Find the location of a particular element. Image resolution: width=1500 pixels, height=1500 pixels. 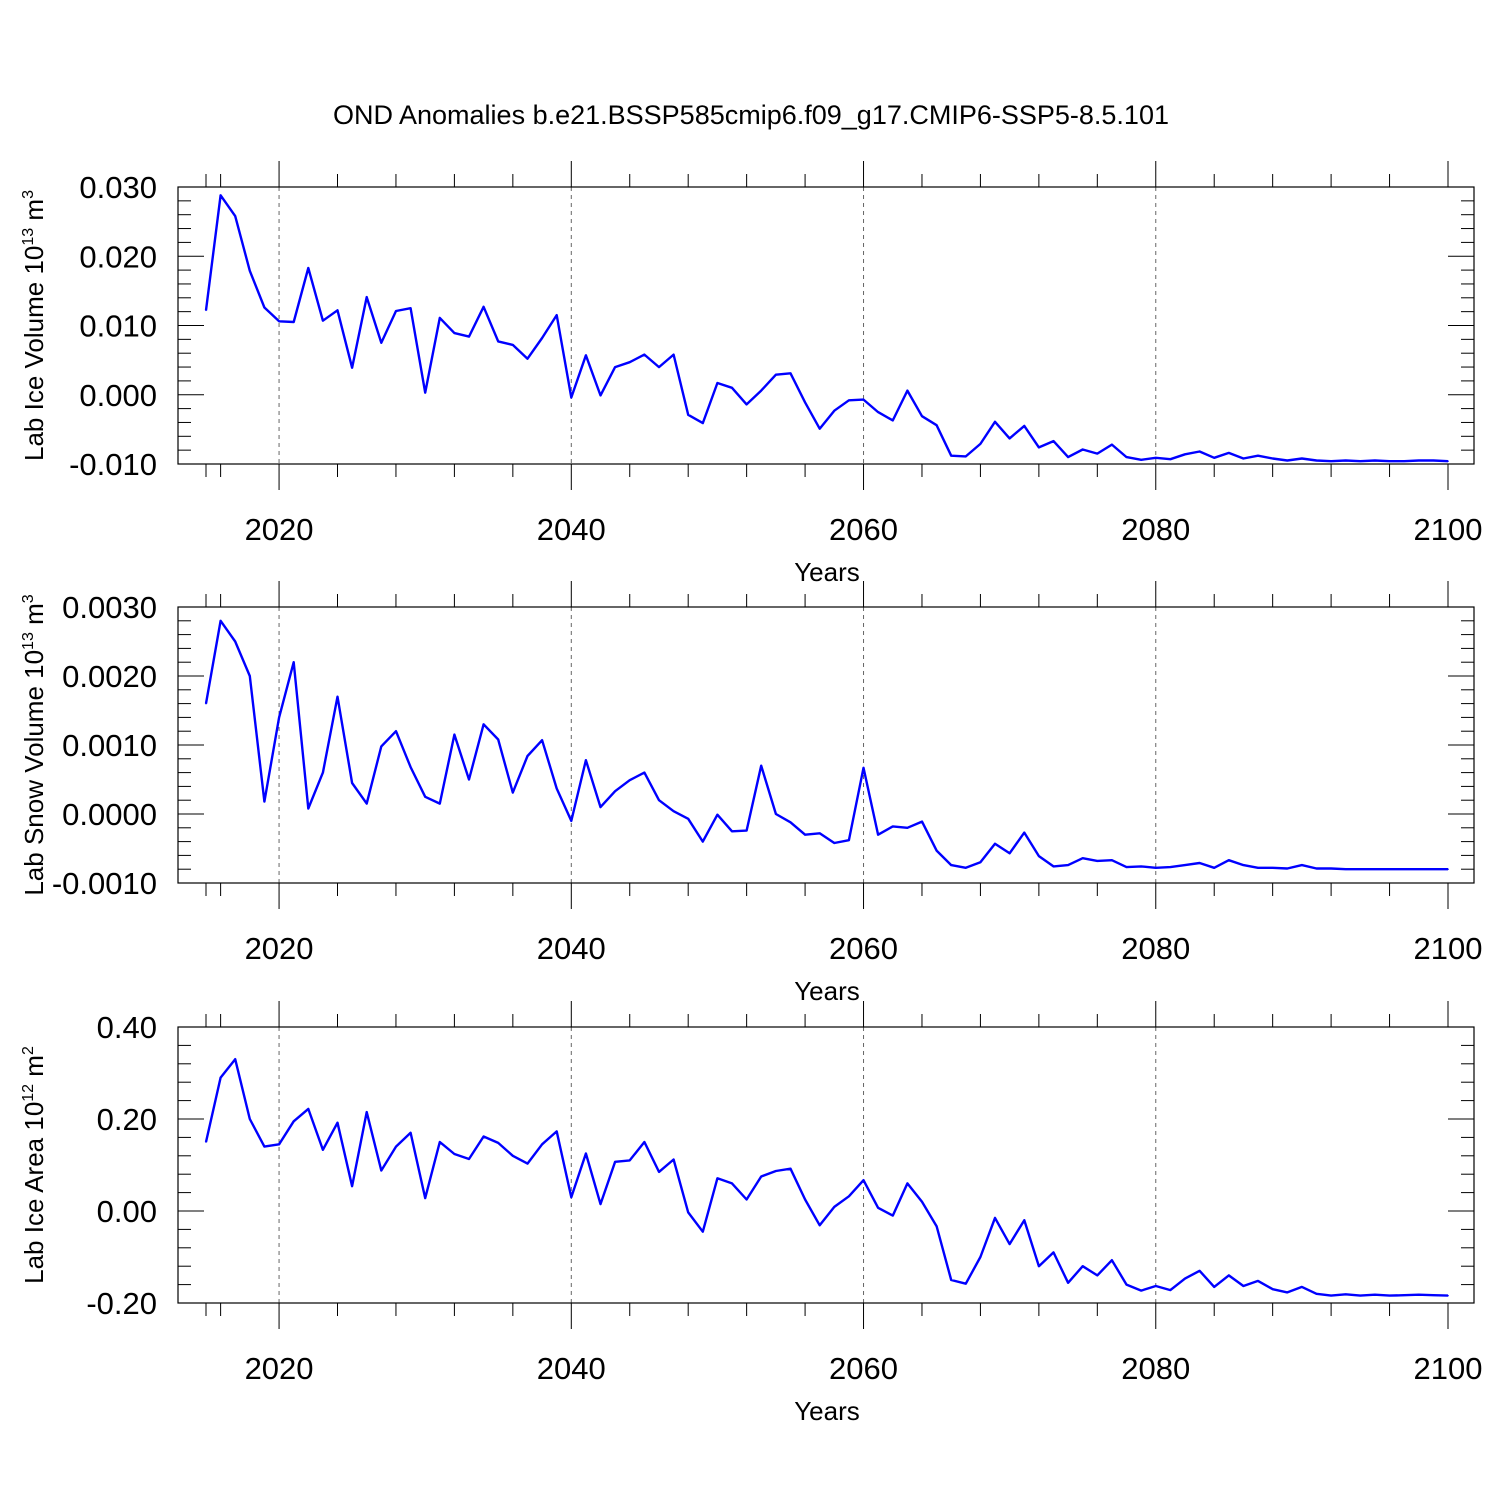

y-tick-label: 0.0010 is located at coordinates (109, 745).